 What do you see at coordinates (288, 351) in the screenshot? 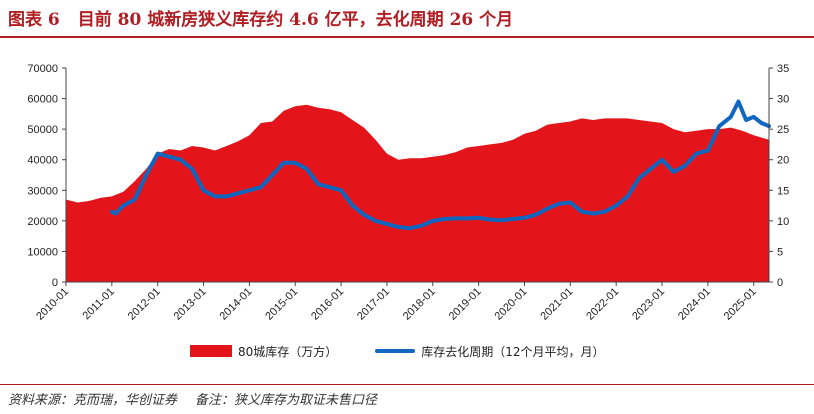
I see `legend-label-inventory: 80城库存（万方）` at bounding box center [288, 351].